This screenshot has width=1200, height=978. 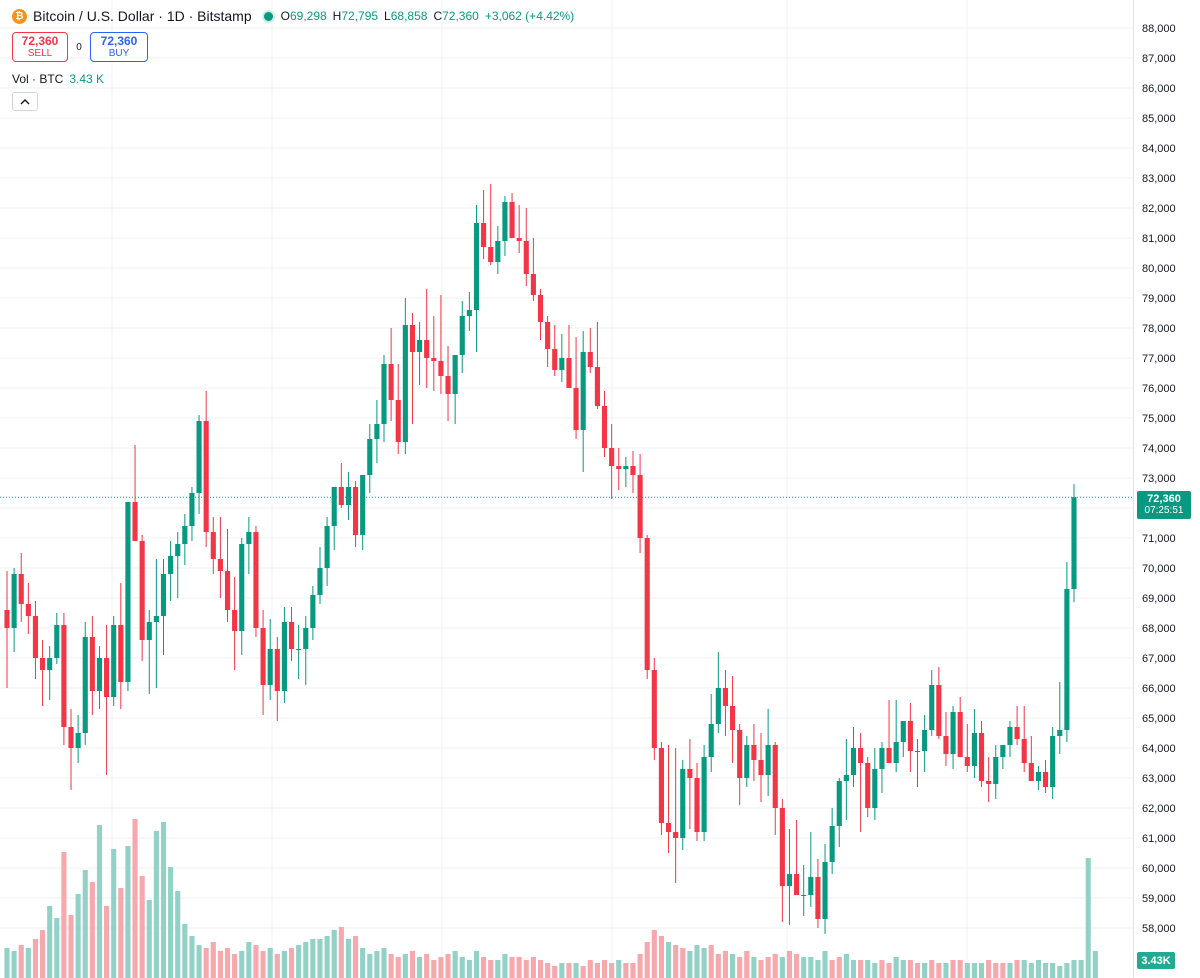 I want to click on y-tick-label: 76,000, so click(x=1159, y=389).